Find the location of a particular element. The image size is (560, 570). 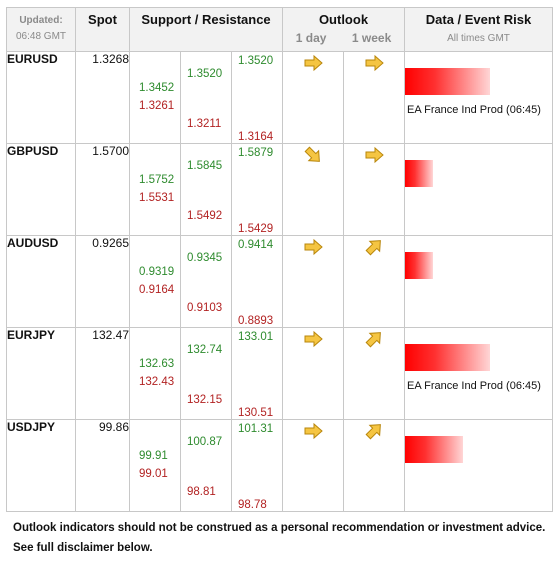

support-1-value: 0.9319 is located at coordinates (157, 272).